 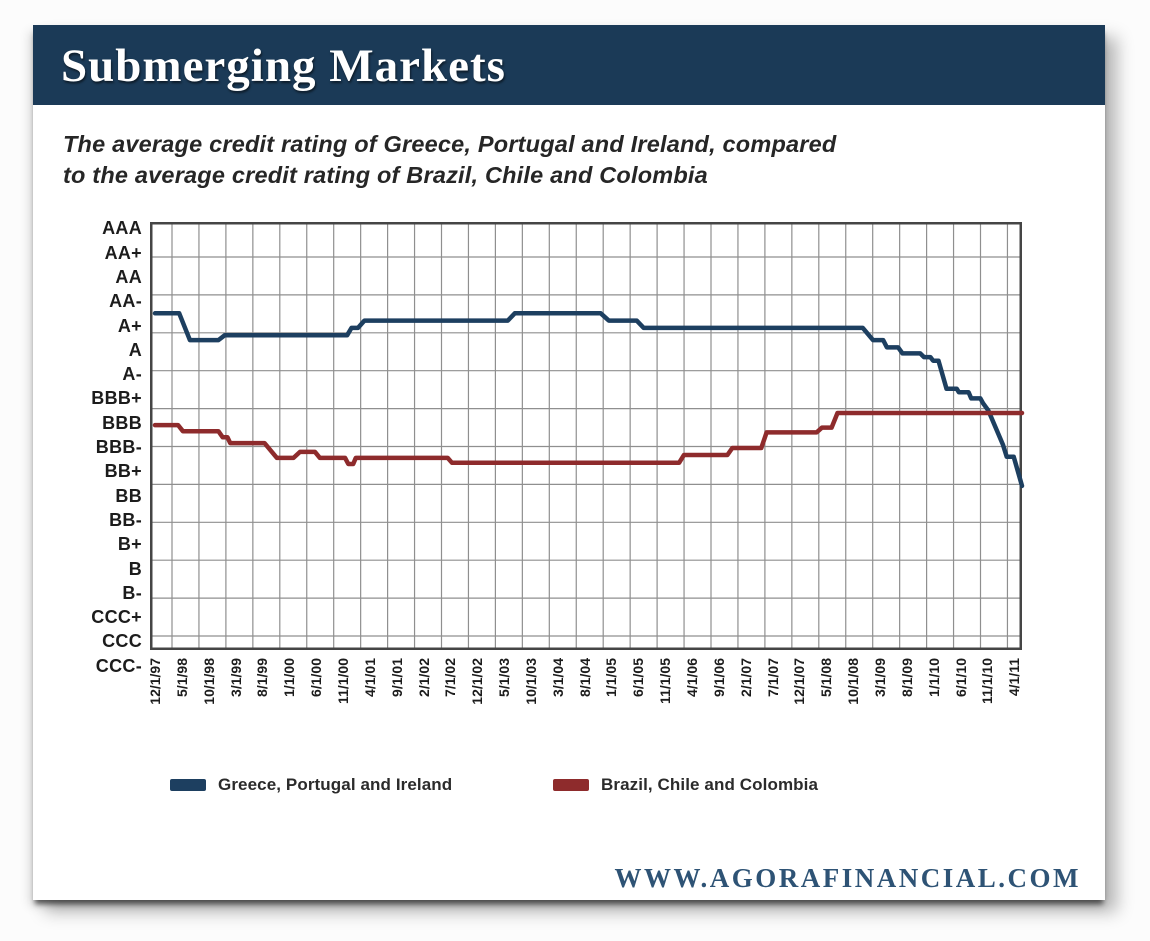 What do you see at coordinates (847, 878) in the screenshot?
I see `footer-url: WWW.AGORAFINANCIAL.COM` at bounding box center [847, 878].